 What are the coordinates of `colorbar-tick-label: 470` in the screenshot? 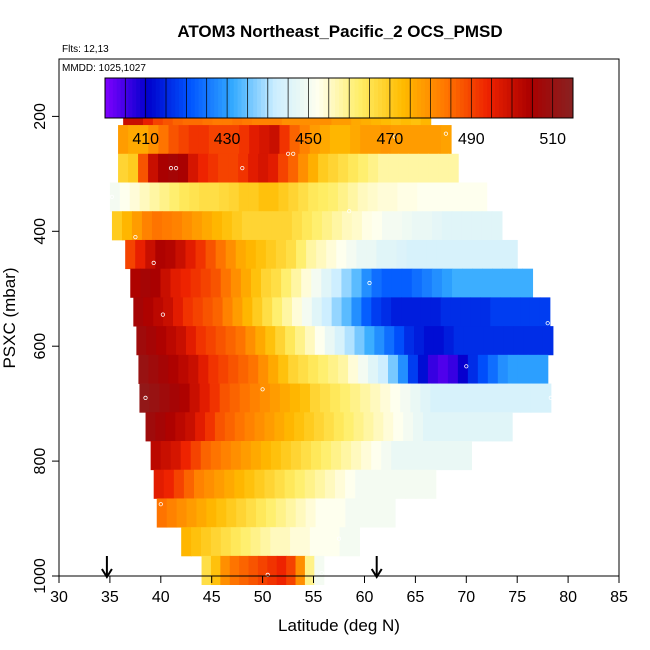 It's located at (390, 139).